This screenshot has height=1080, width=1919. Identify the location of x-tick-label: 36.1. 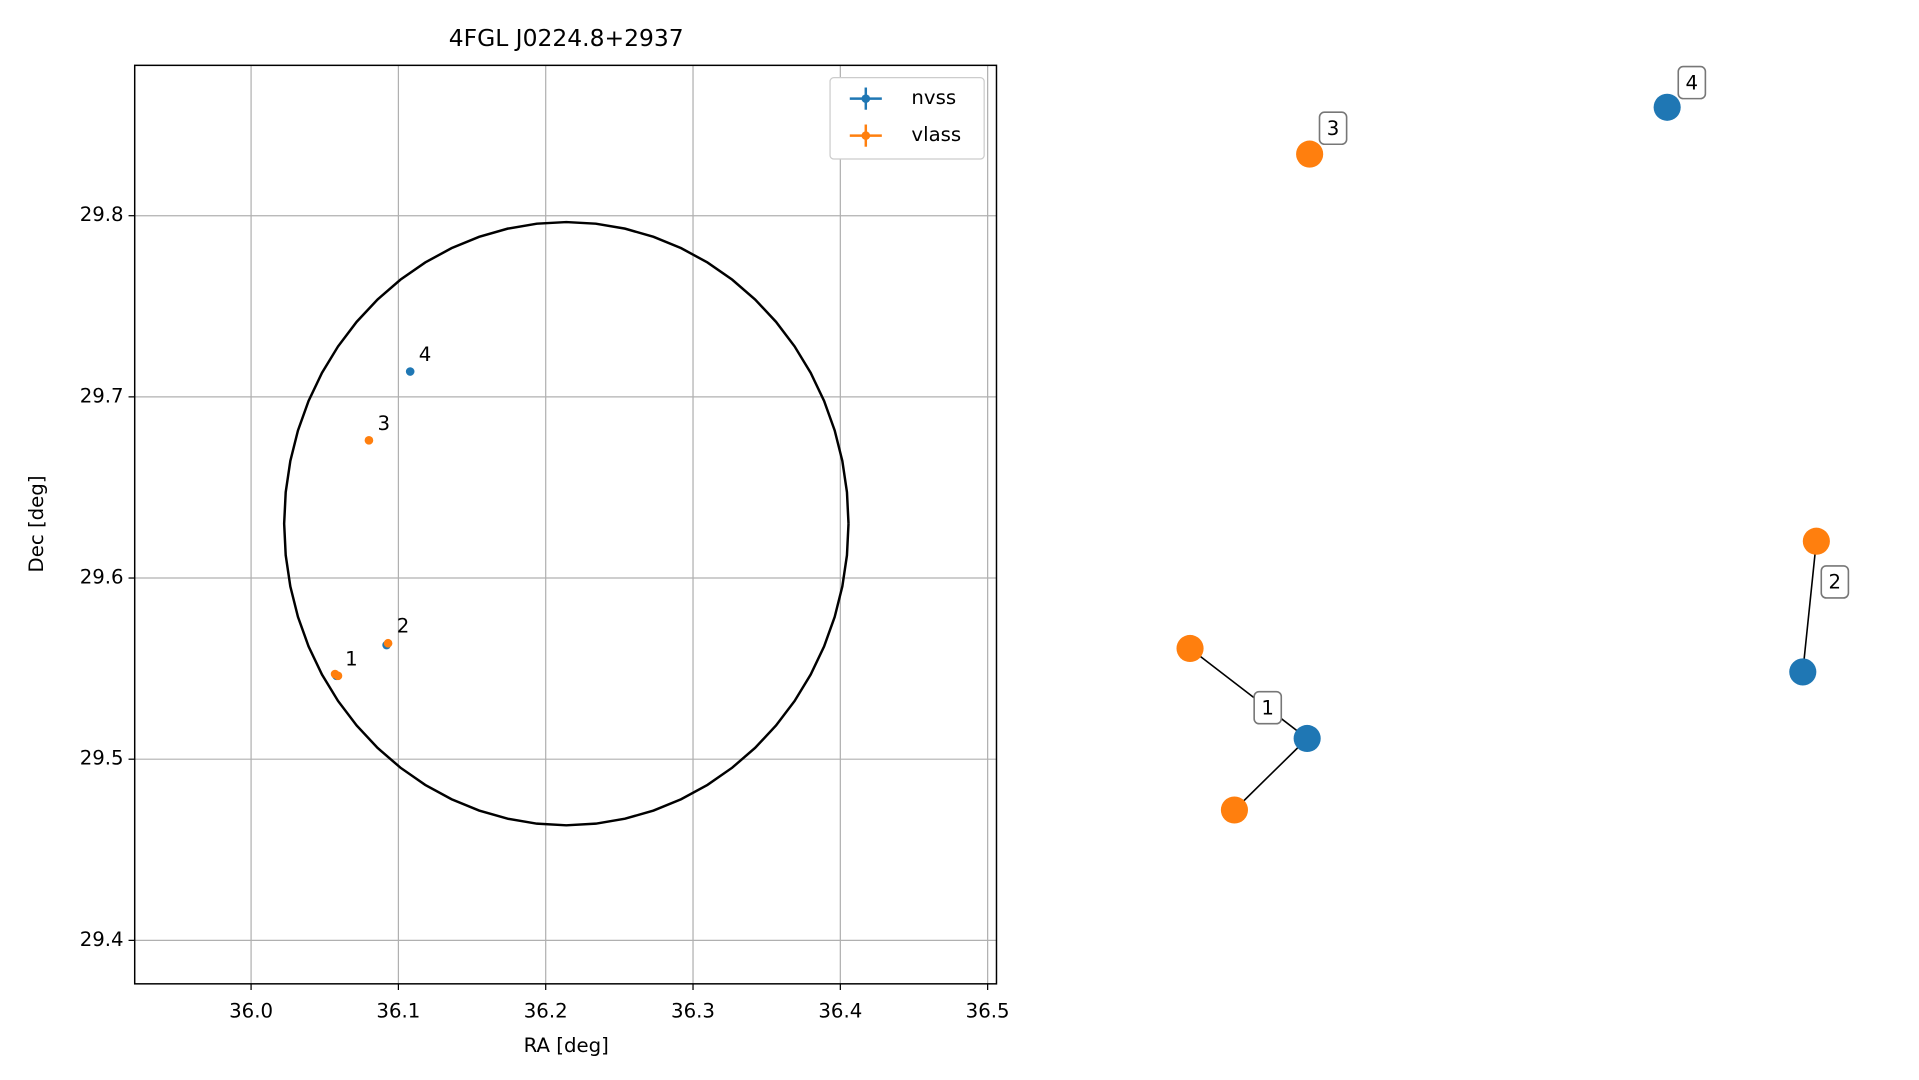
(398, 1011).